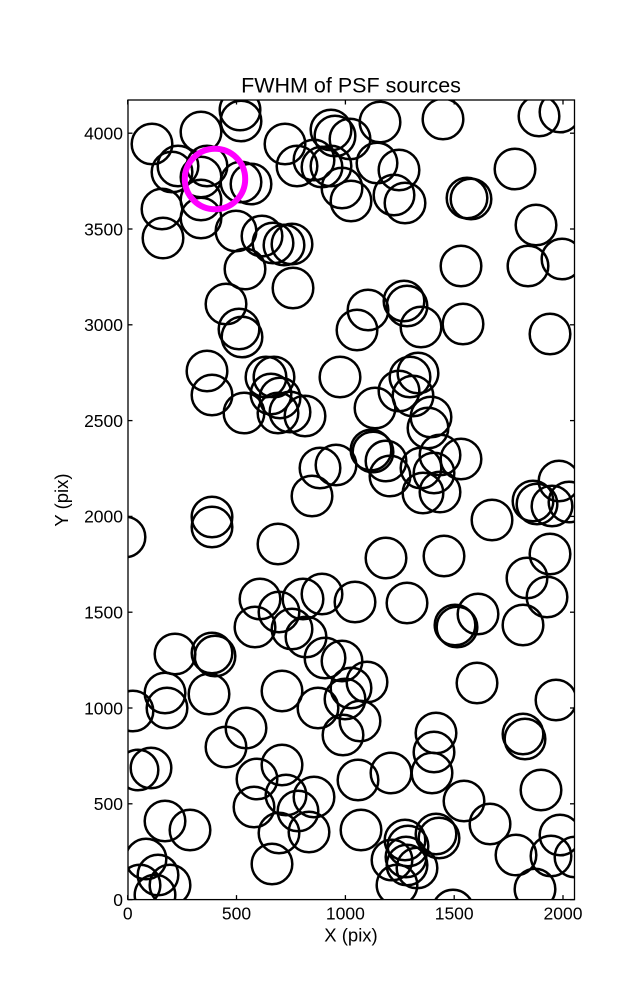  I want to click on svg-text: 2500, so click(103, 421).